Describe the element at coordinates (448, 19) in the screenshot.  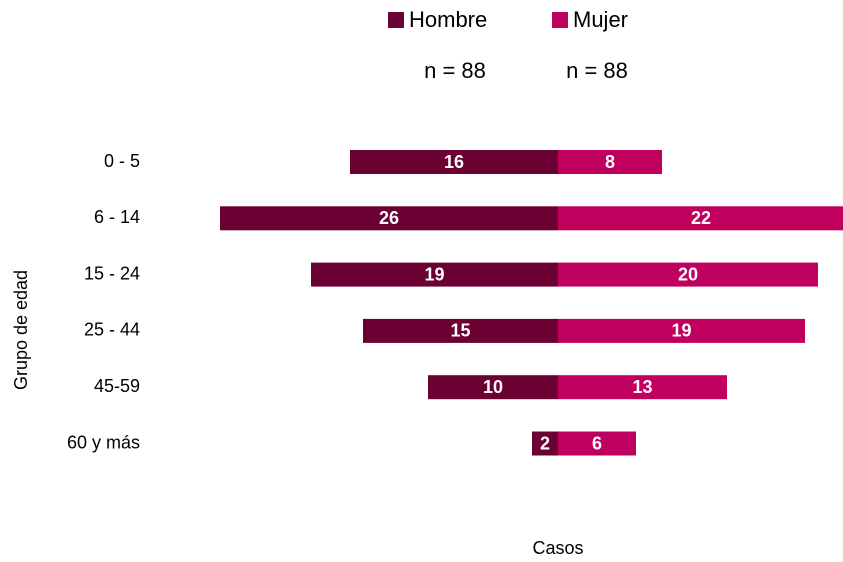
I see `legend-label: Hombre` at that location.